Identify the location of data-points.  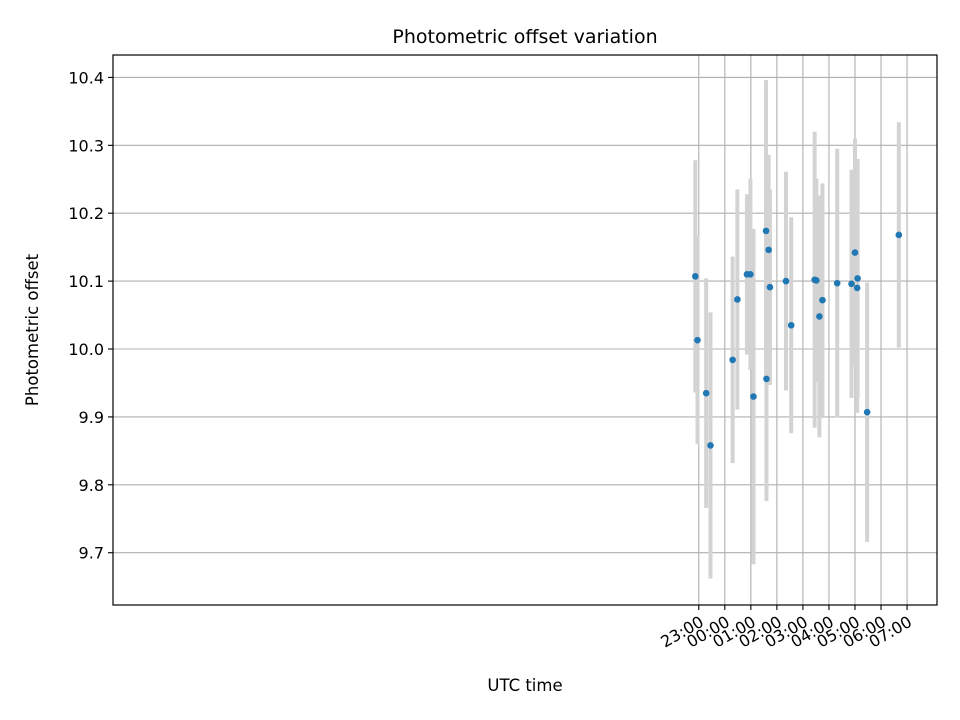
(797, 338).